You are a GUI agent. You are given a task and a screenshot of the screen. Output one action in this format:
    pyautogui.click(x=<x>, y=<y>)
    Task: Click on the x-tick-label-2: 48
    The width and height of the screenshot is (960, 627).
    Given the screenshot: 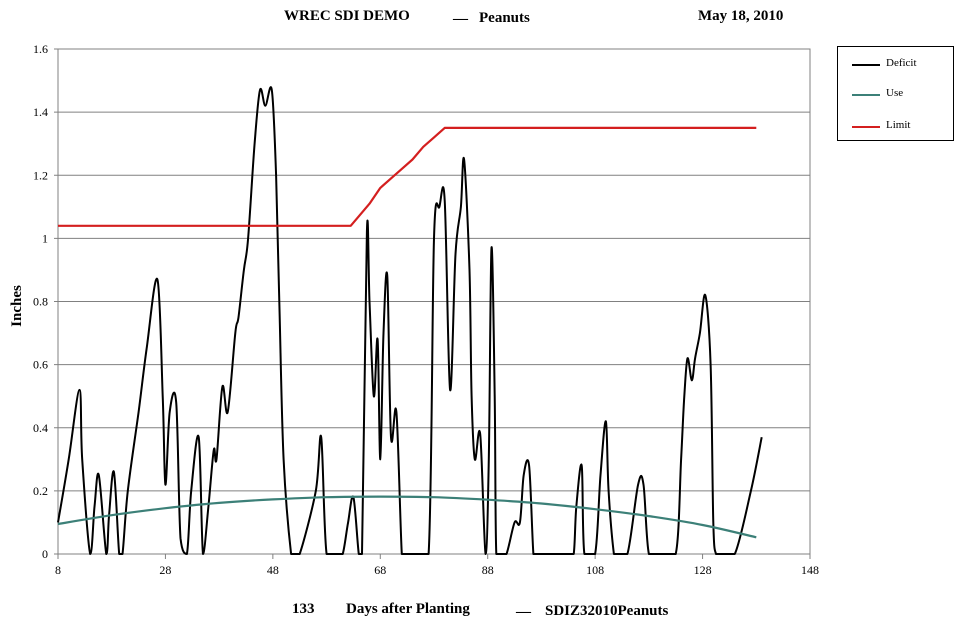 What is the action you would take?
    pyautogui.click(x=273, y=570)
    